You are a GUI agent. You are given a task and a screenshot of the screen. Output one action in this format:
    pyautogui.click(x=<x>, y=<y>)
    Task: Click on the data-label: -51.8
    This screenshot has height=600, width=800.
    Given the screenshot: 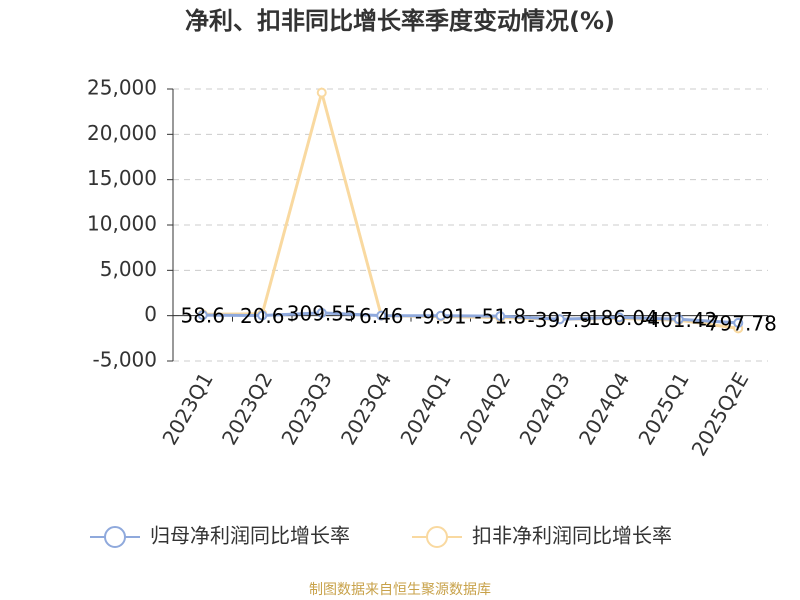 What is the action you would take?
    pyautogui.click(x=500, y=317)
    